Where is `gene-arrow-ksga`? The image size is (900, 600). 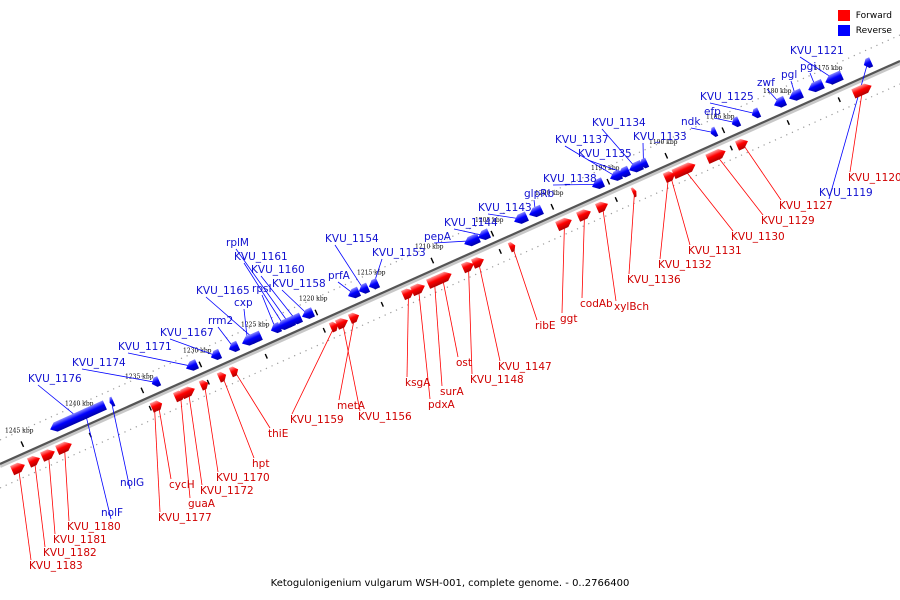 gene-arrow-ksga is located at coordinates (408, 293).